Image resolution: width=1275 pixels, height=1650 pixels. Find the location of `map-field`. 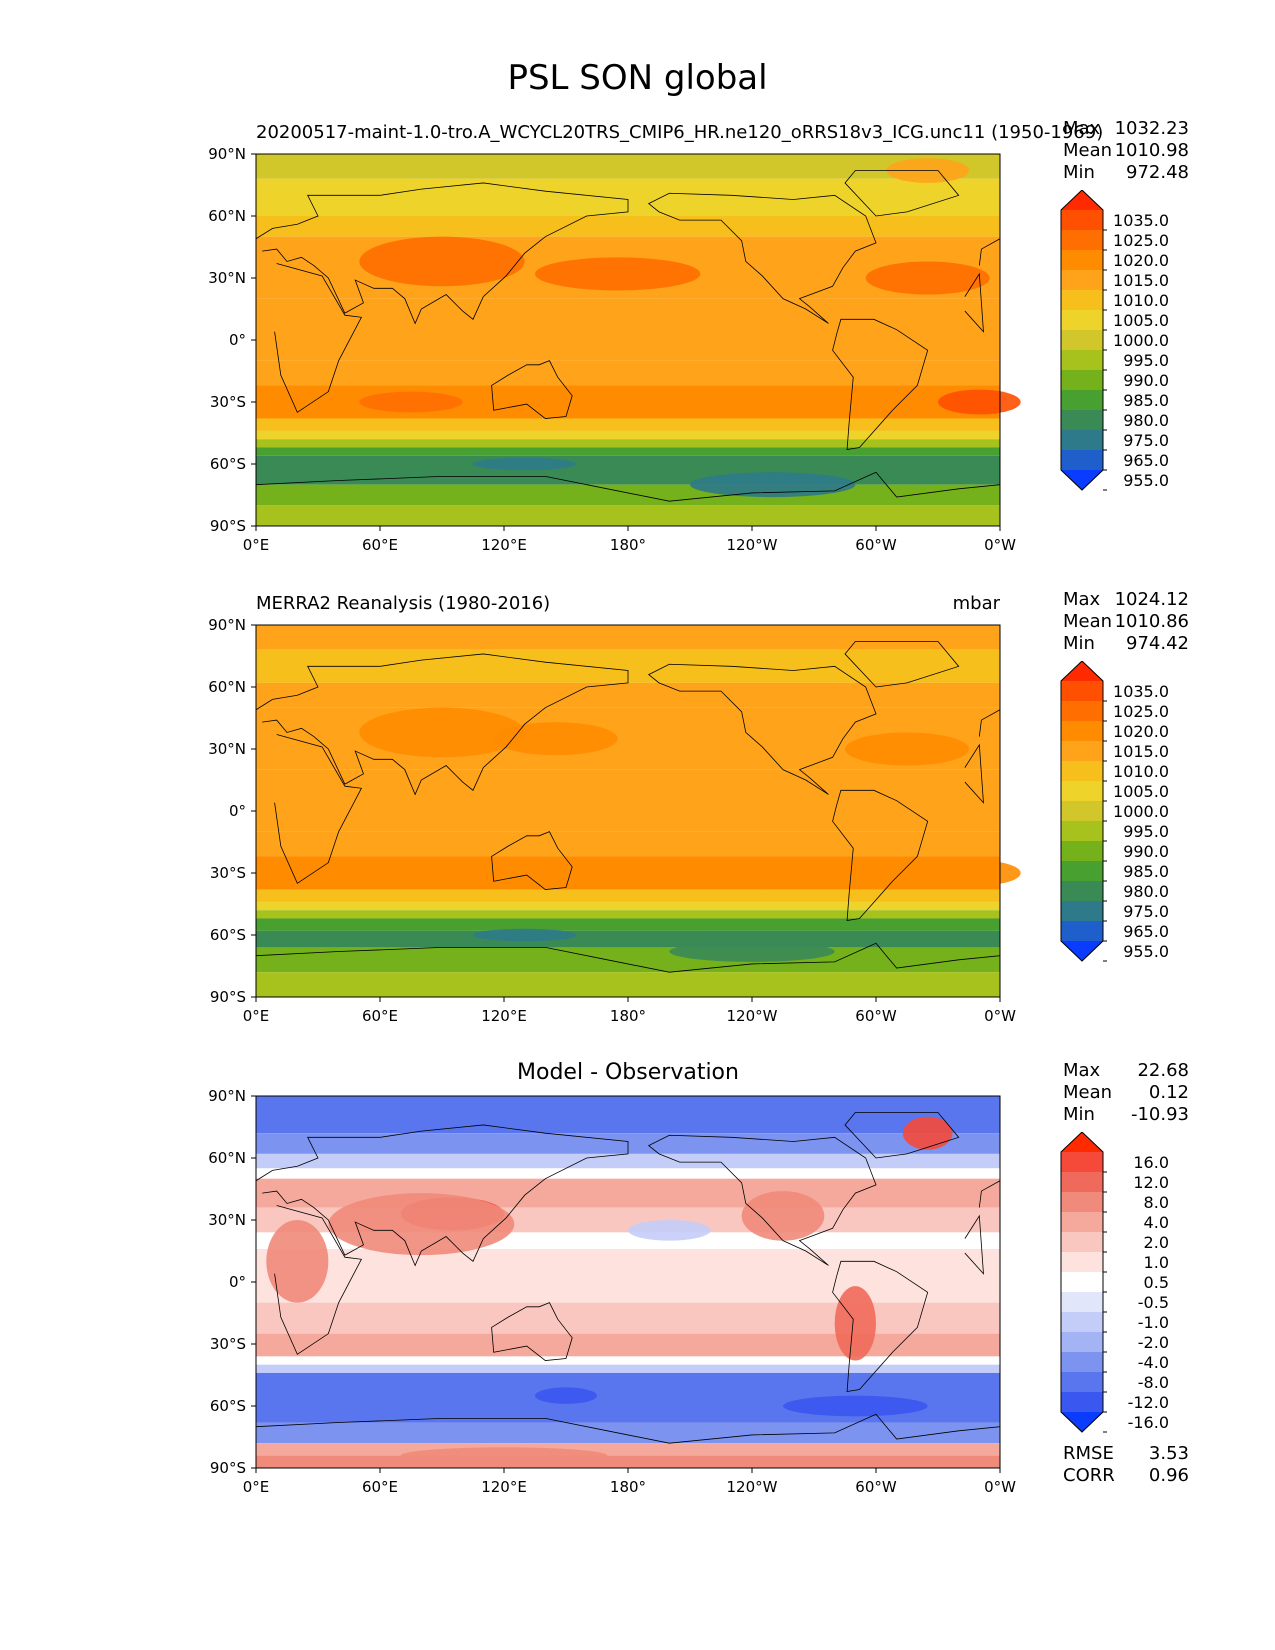

map-field is located at coordinates (638, 340).